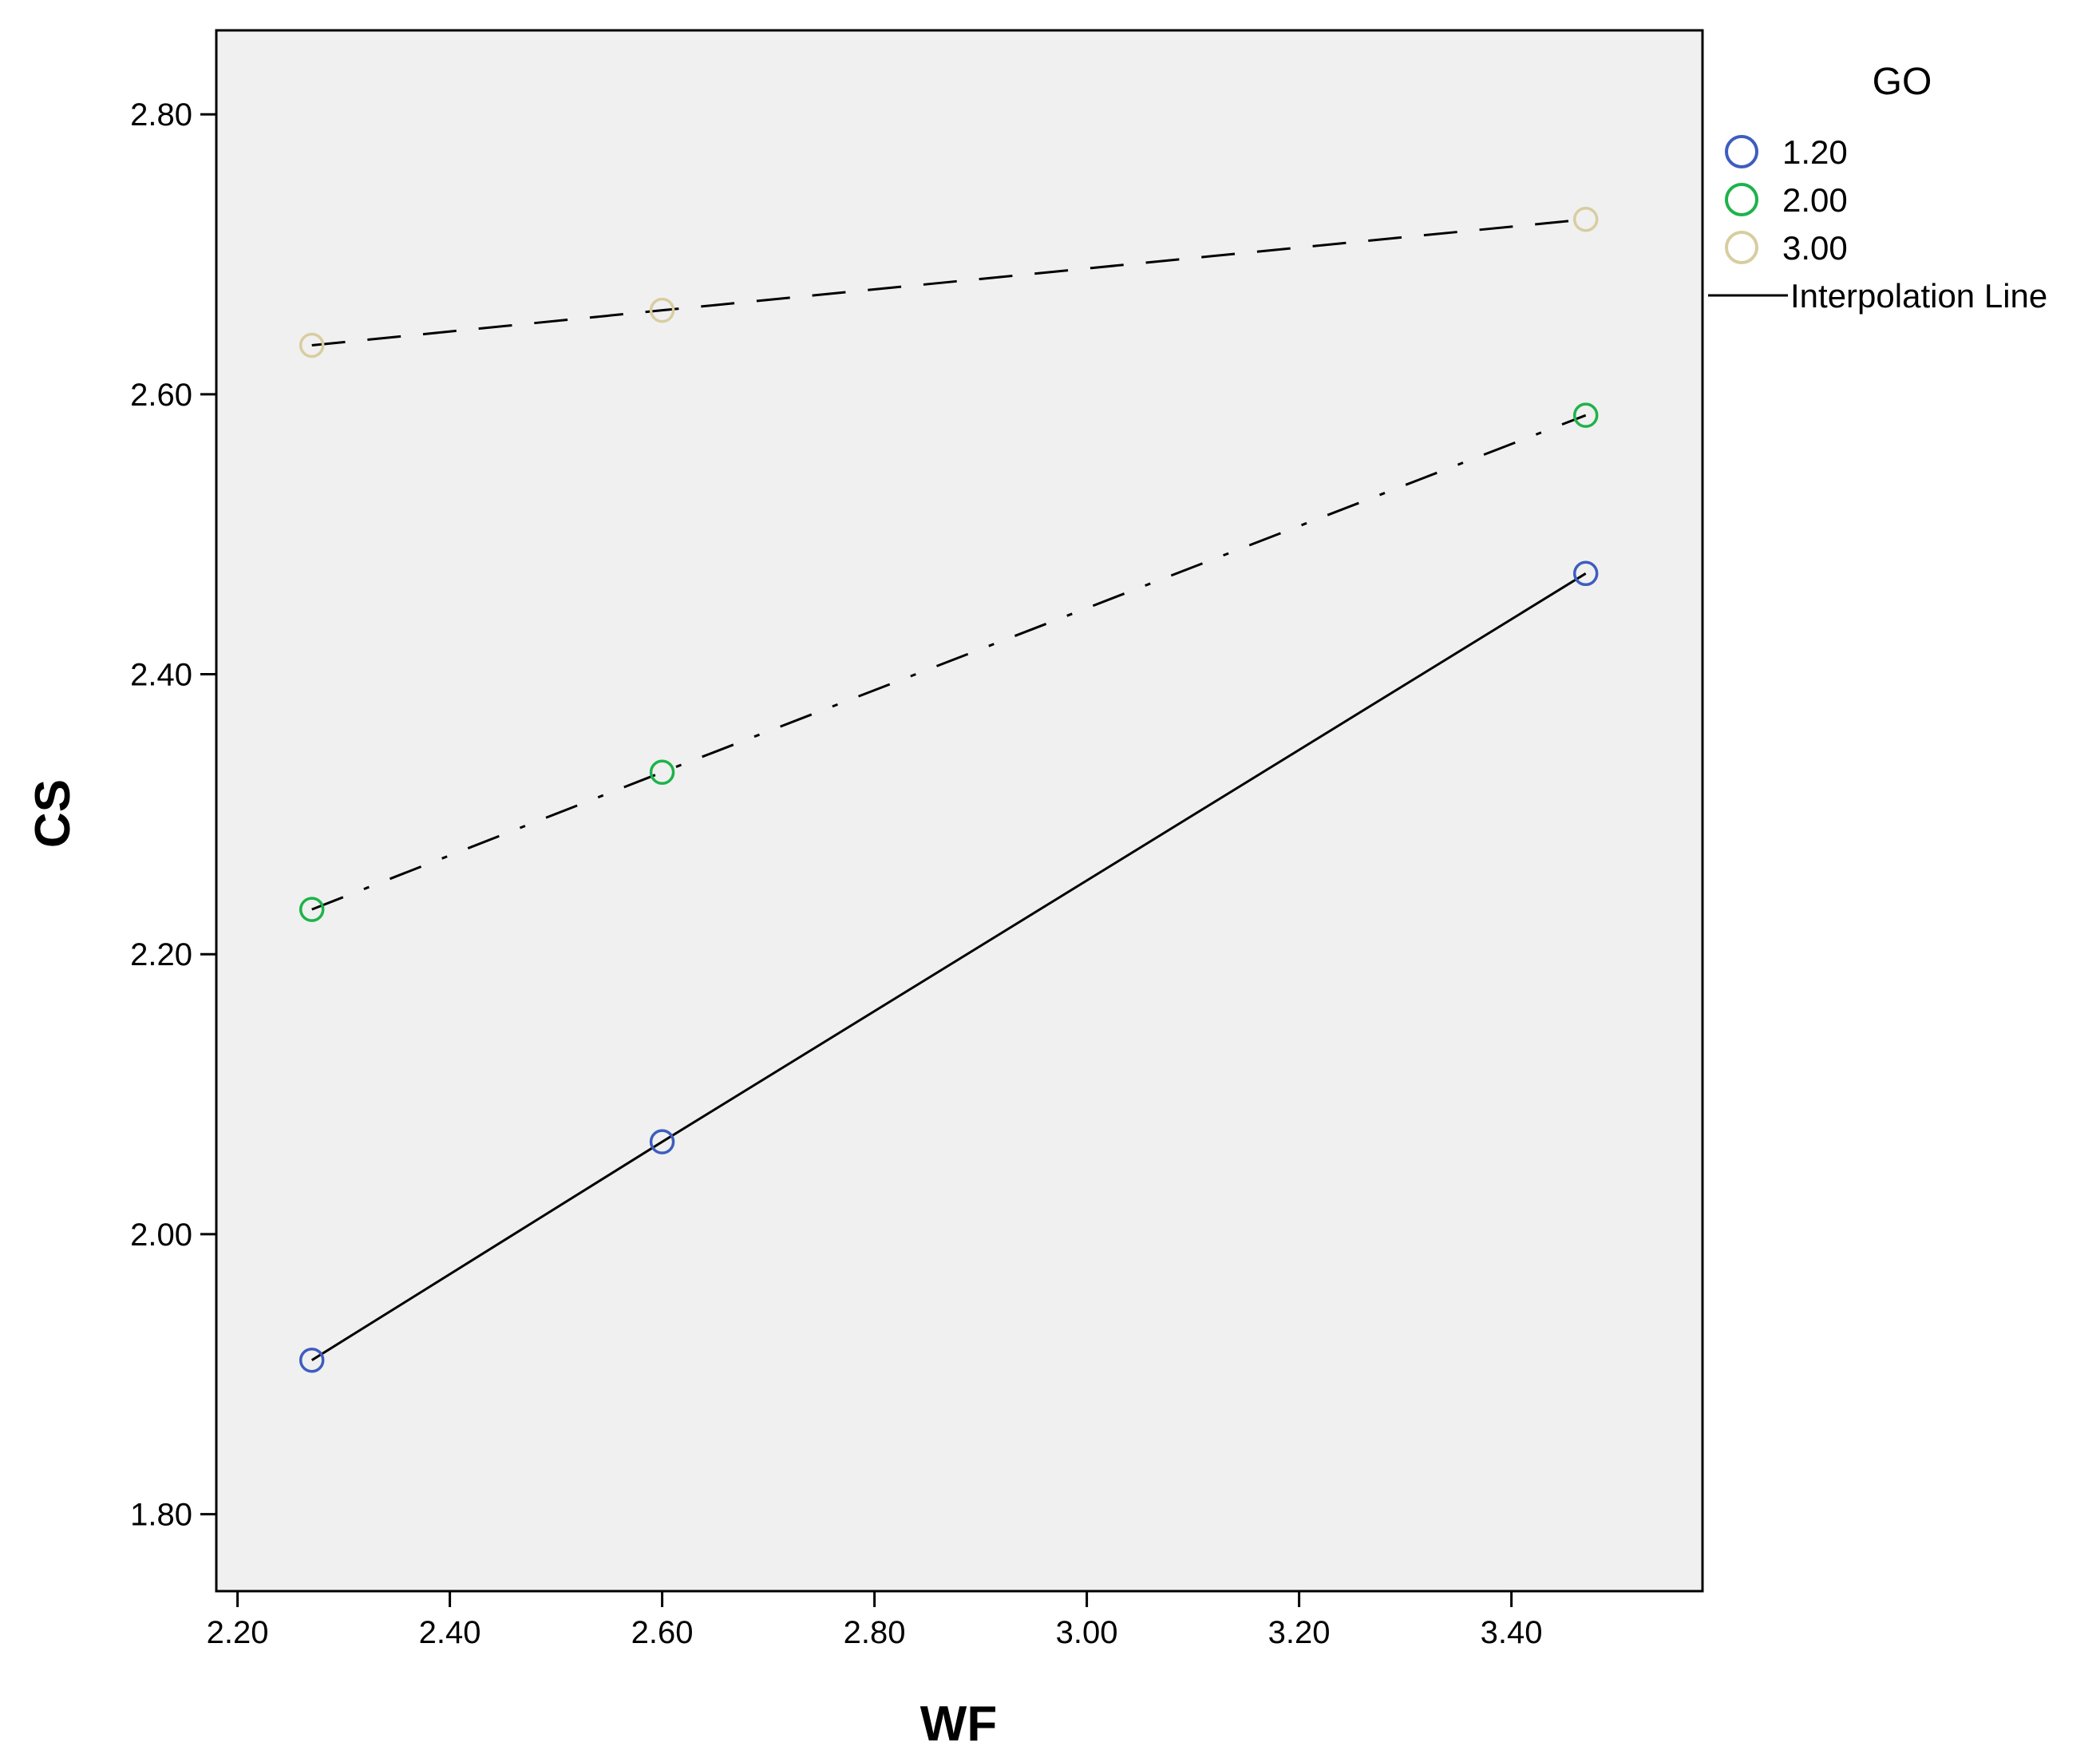  I want to click on y-tick-label: 2.80, so click(161, 115).